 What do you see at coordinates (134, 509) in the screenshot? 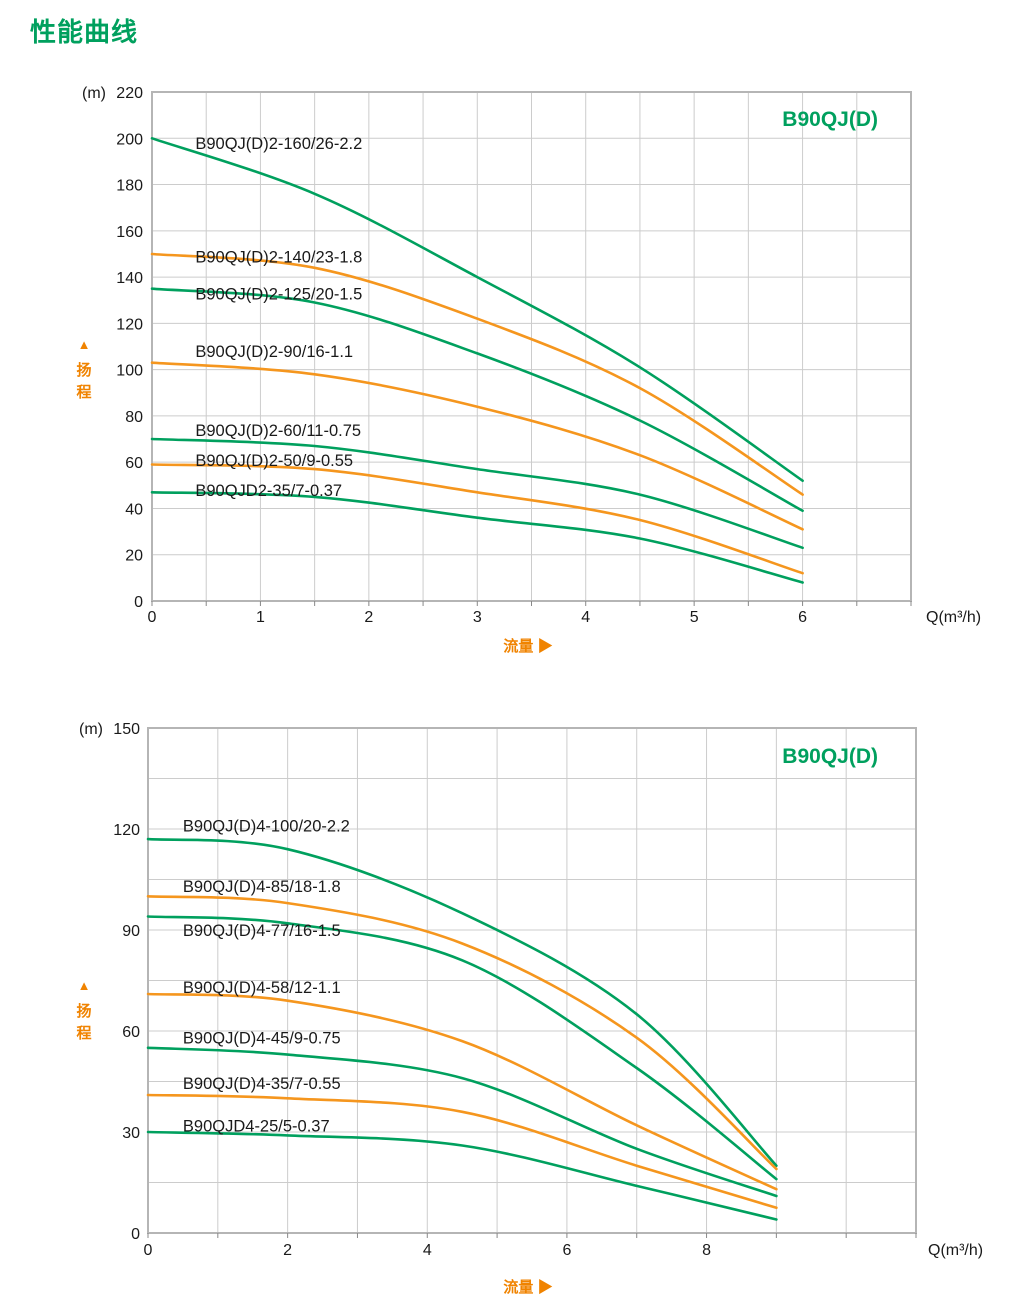
I see `y-tick-label: 40` at bounding box center [134, 509].